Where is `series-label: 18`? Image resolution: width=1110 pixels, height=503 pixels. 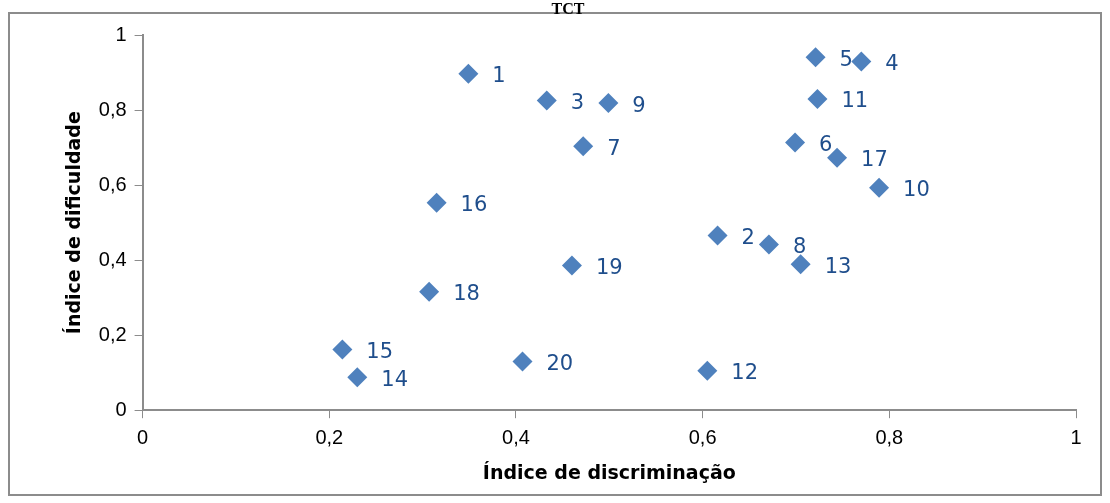
series-label: 18 is located at coordinates (466, 293).